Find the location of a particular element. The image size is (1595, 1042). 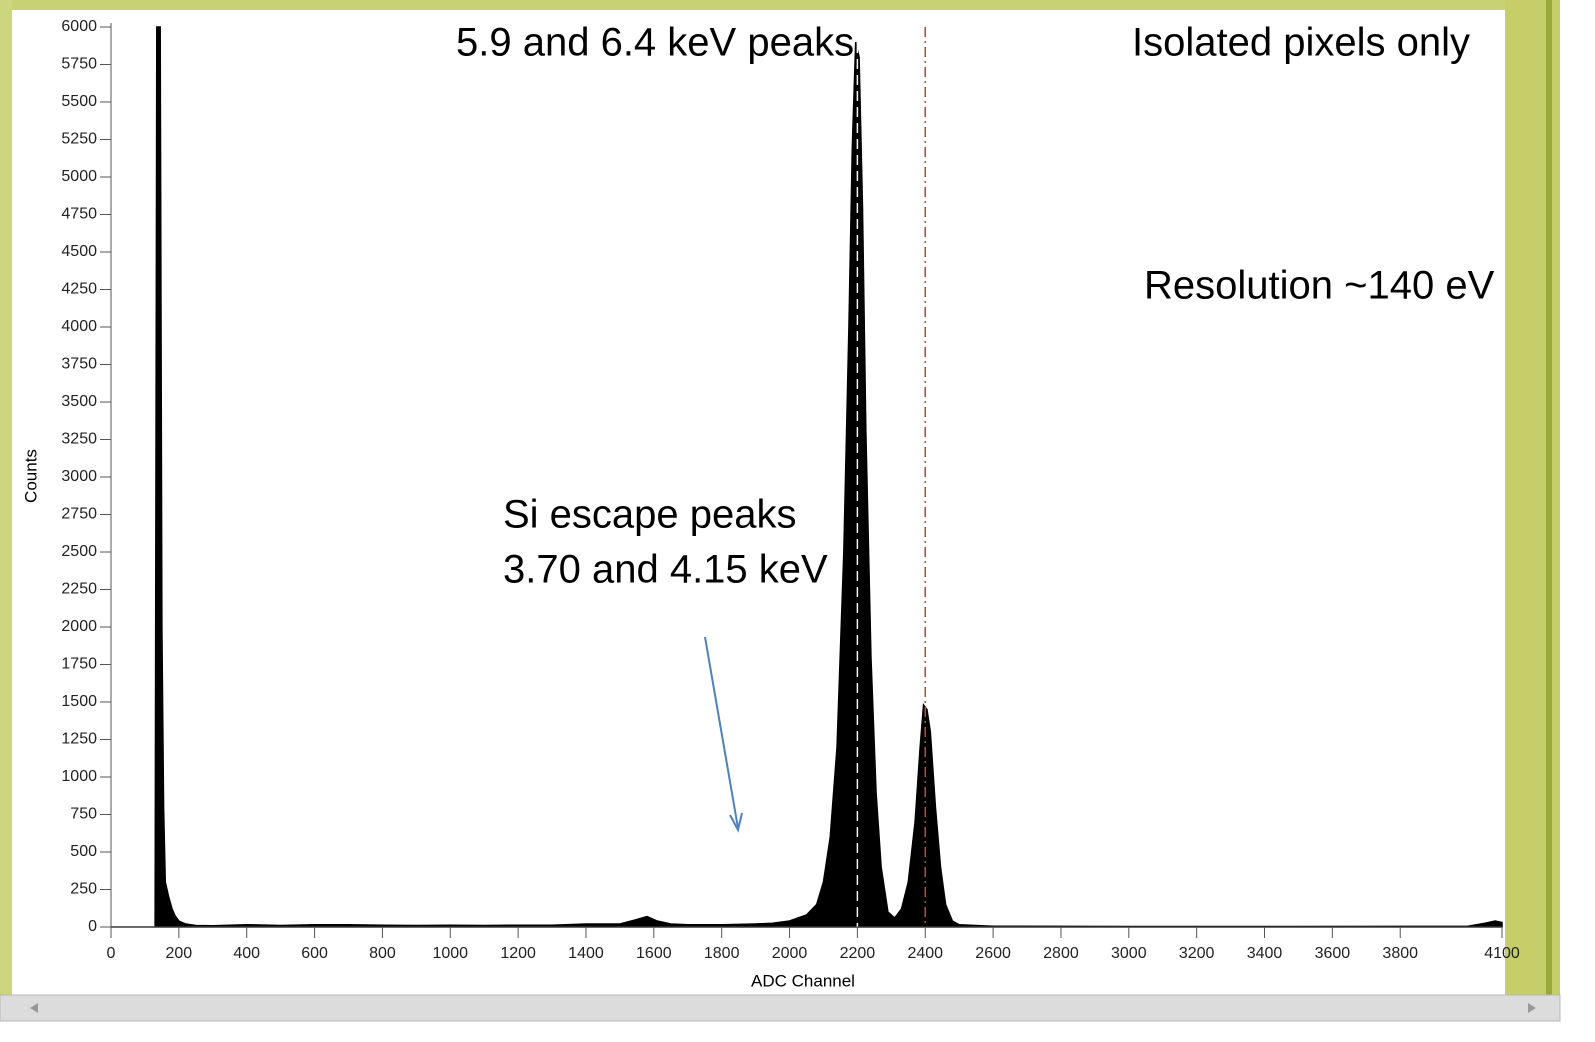

x-tick-label: 2400 is located at coordinates (925, 953).